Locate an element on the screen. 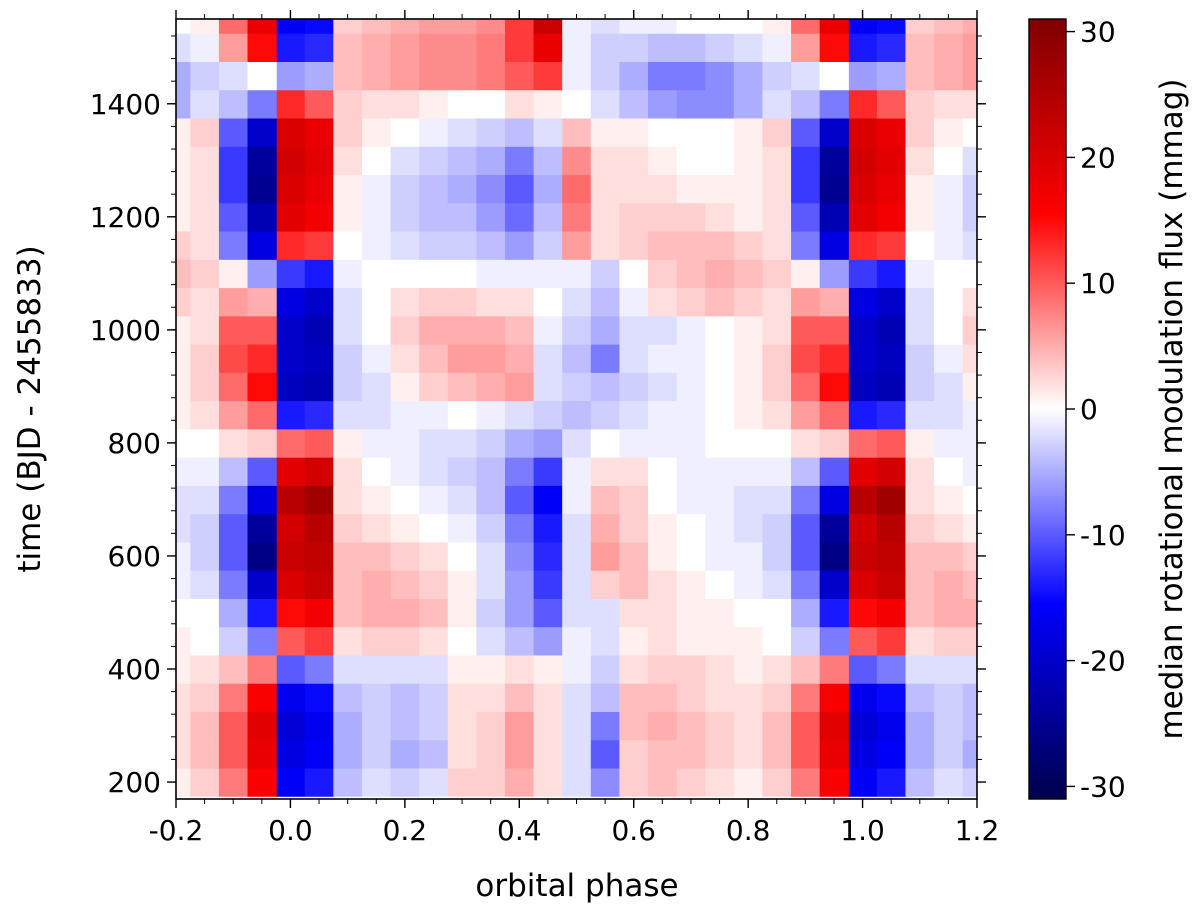 The width and height of the screenshot is (1200, 918). colorbar-axis: 30 20 10 0 -10 -20 -30 is located at coordinates (1096, 409).